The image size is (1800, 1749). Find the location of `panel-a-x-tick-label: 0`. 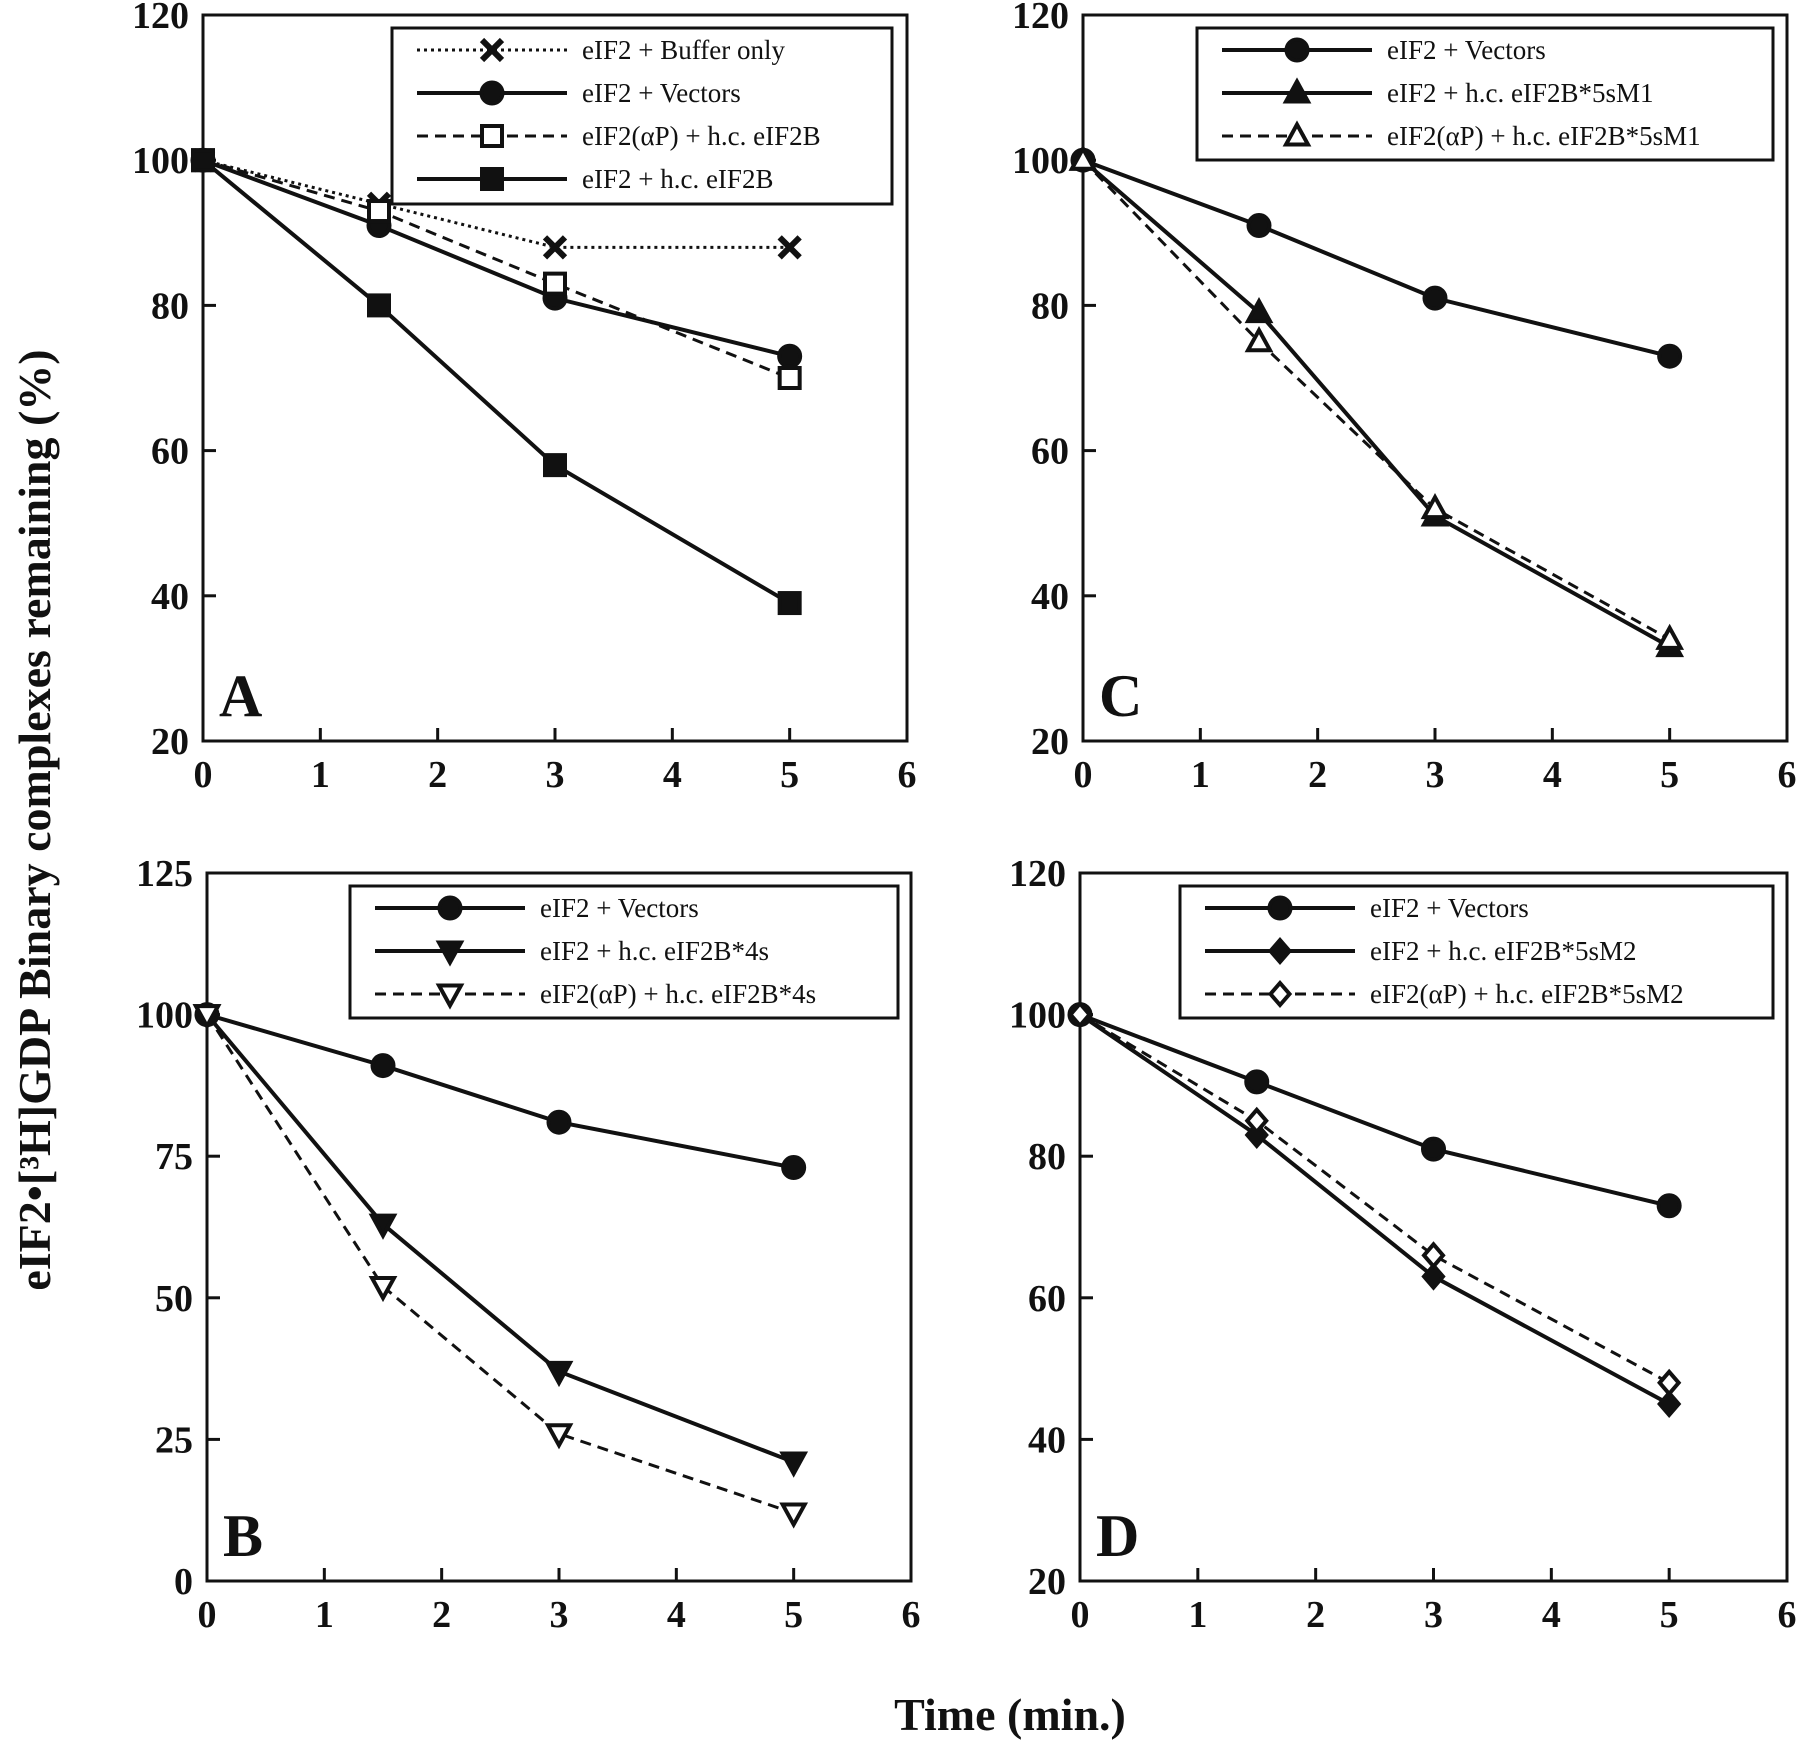

panel-a-x-tick-label: 0 is located at coordinates (203, 775).